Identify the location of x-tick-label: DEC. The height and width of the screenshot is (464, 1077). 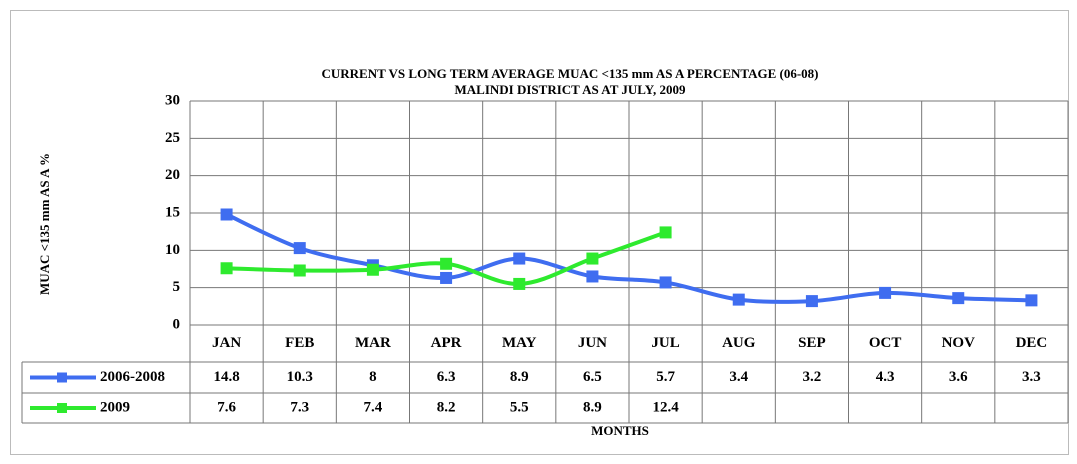
(1032, 343).